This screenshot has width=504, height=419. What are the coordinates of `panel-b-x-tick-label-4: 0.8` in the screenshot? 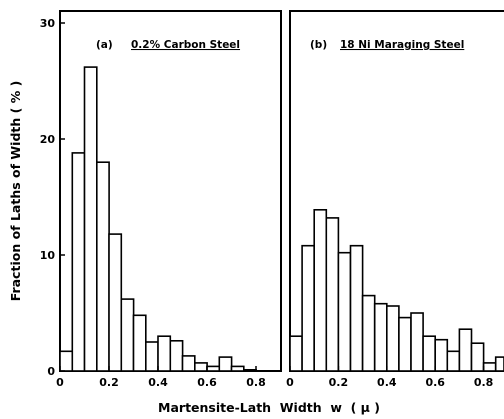 It's located at (484, 382).